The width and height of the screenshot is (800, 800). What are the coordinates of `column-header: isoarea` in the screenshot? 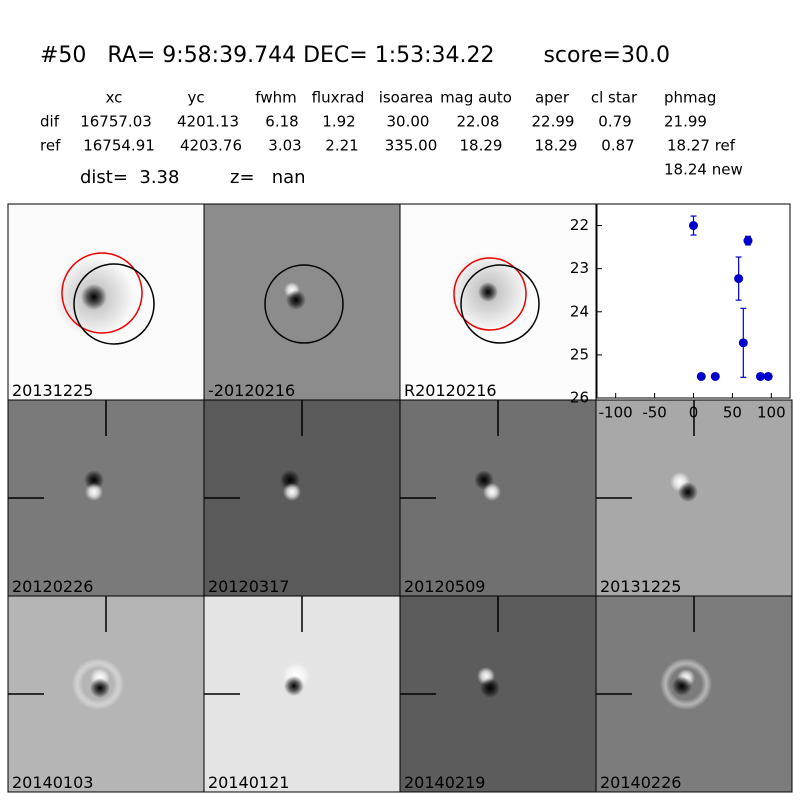 It's located at (406, 98).